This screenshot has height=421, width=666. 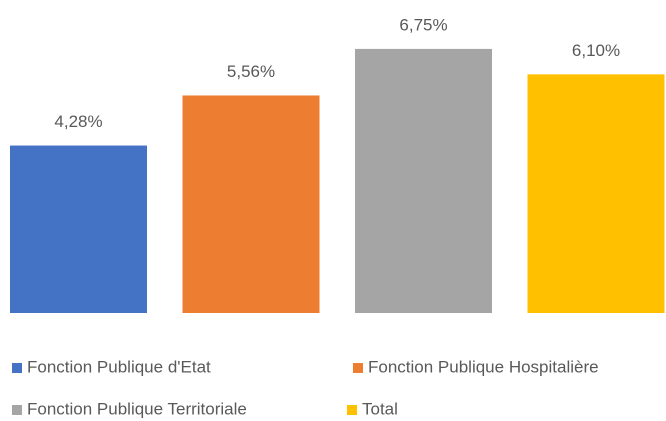 I want to click on legend-label: Fonction Publique Hospitalière, so click(x=483, y=366).